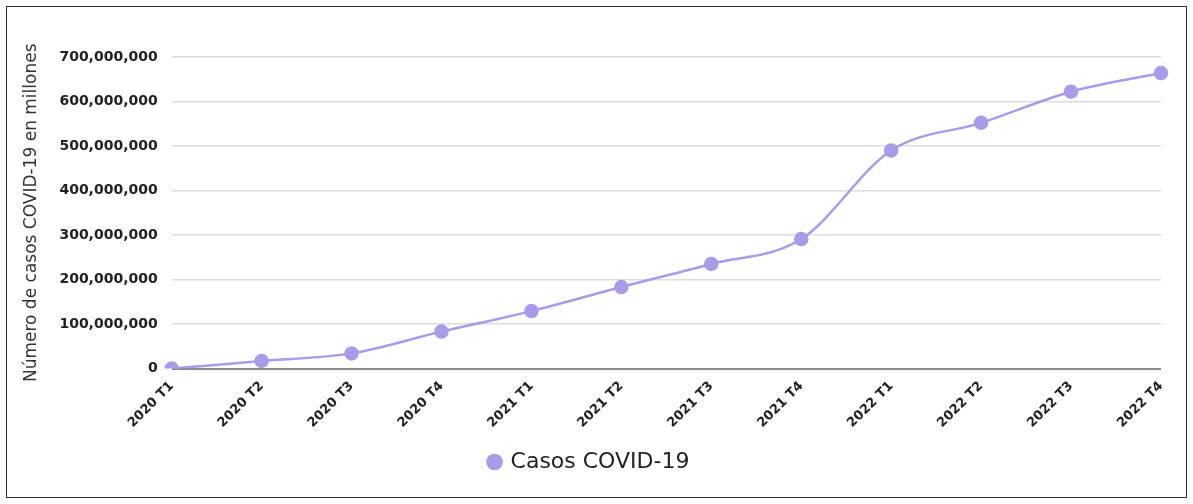 This screenshot has height=504, width=1193. Describe the element at coordinates (108, 278) in the screenshot. I see `y-tick-label: 200,000,000` at that location.